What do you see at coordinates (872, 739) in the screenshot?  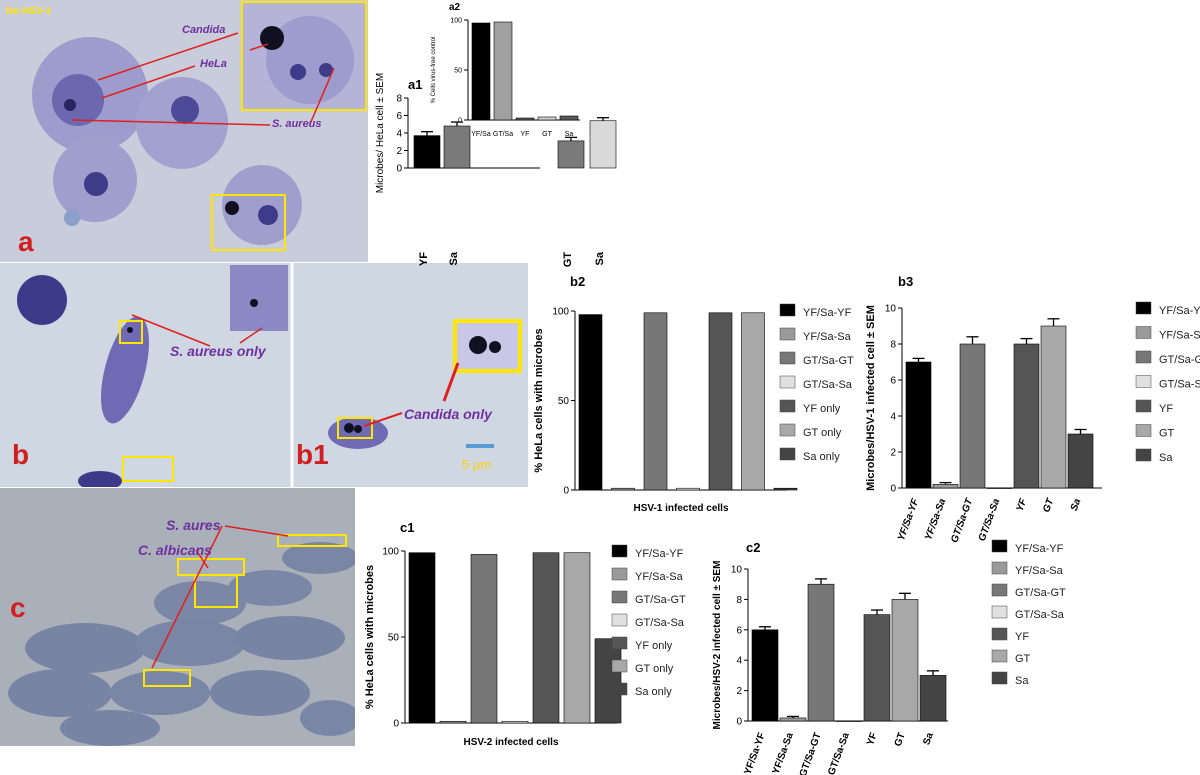 I see `x-tick-label-c2: YF` at bounding box center [872, 739].